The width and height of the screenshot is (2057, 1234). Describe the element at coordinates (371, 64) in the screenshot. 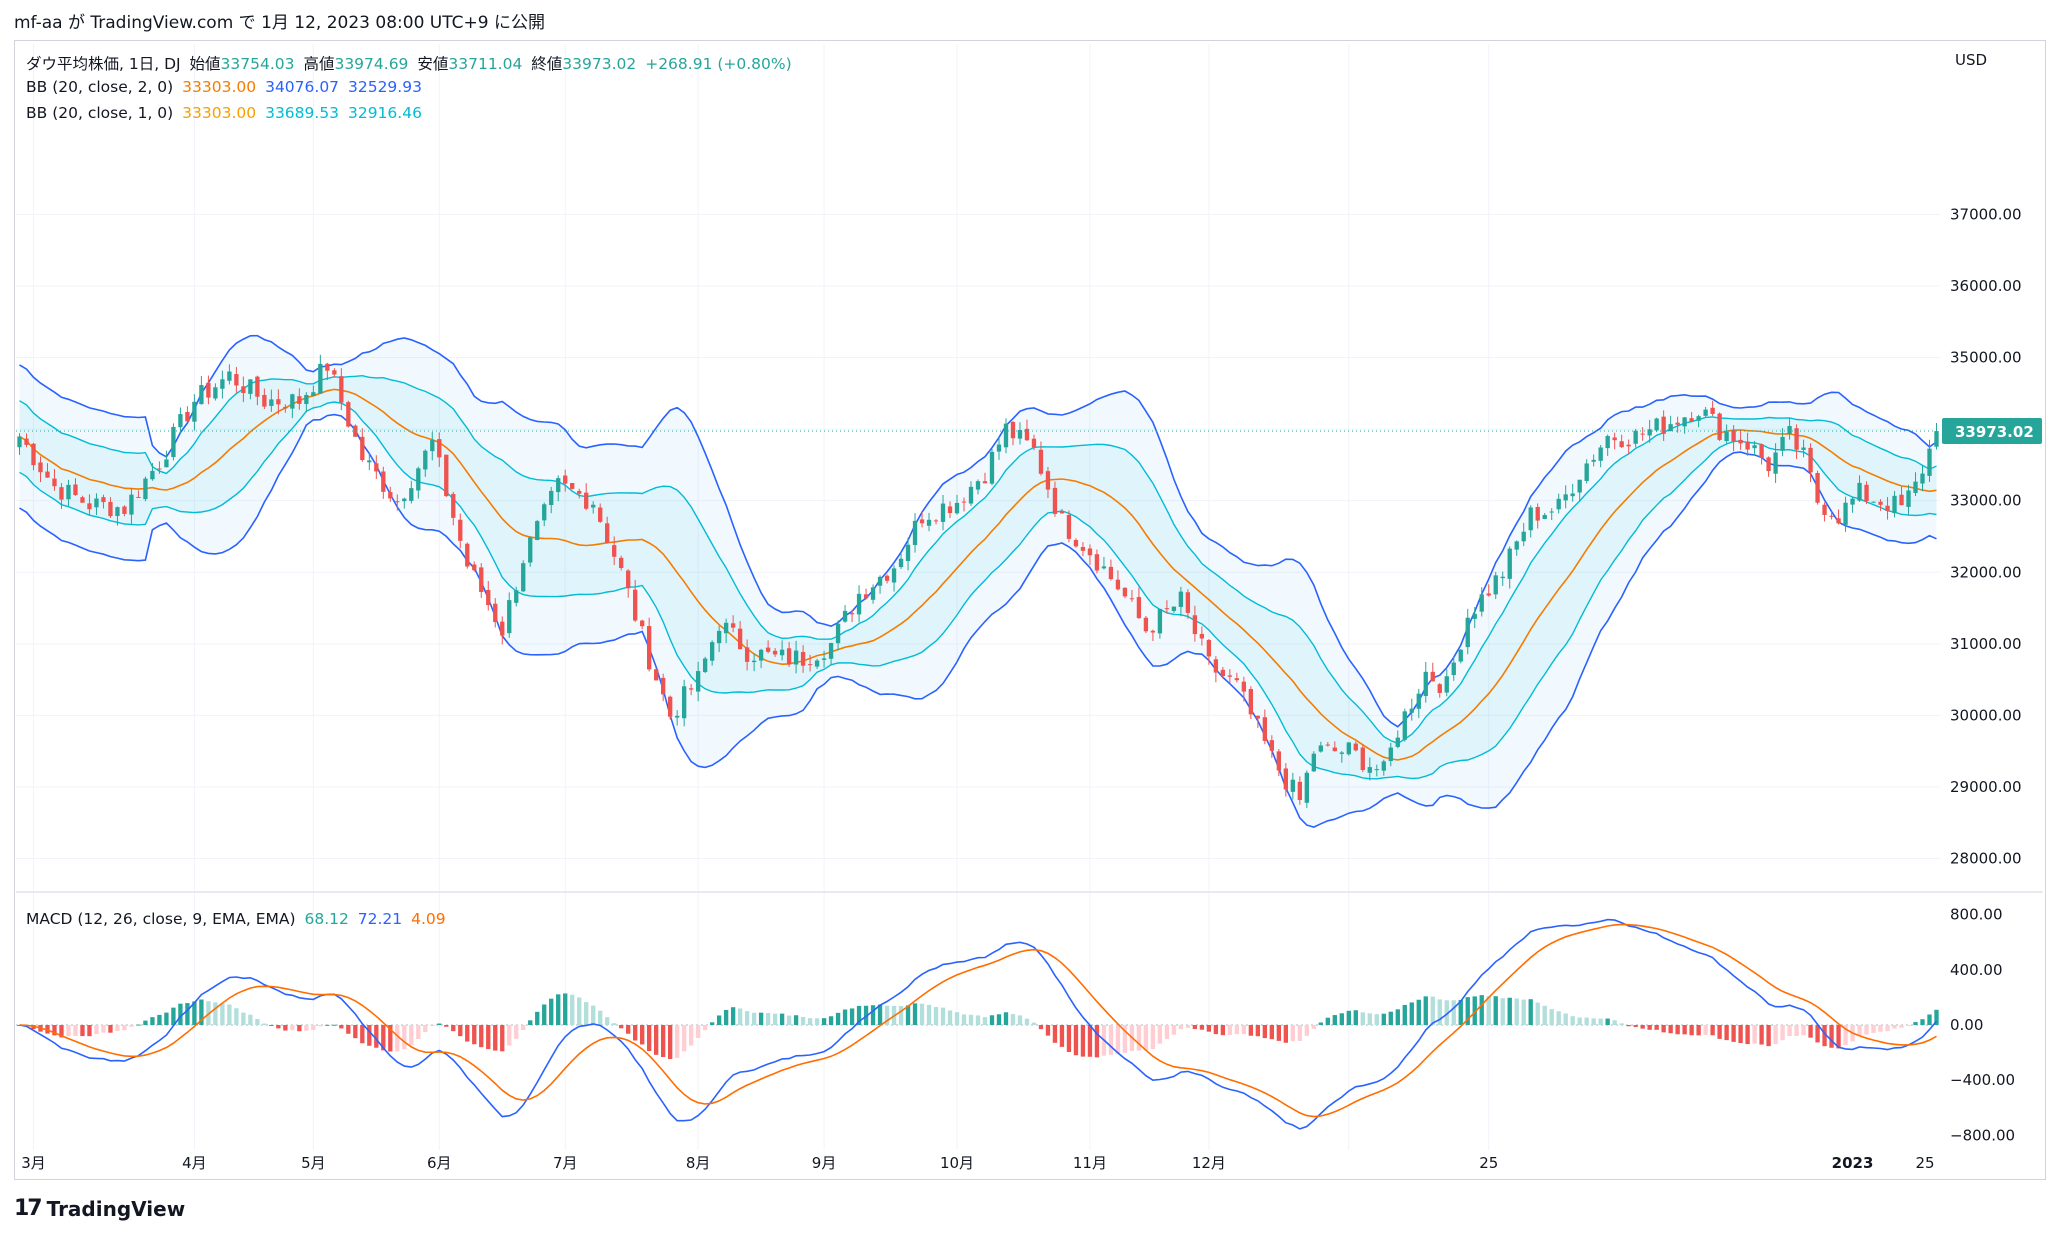

I see `legend-high: 33974.69` at that location.